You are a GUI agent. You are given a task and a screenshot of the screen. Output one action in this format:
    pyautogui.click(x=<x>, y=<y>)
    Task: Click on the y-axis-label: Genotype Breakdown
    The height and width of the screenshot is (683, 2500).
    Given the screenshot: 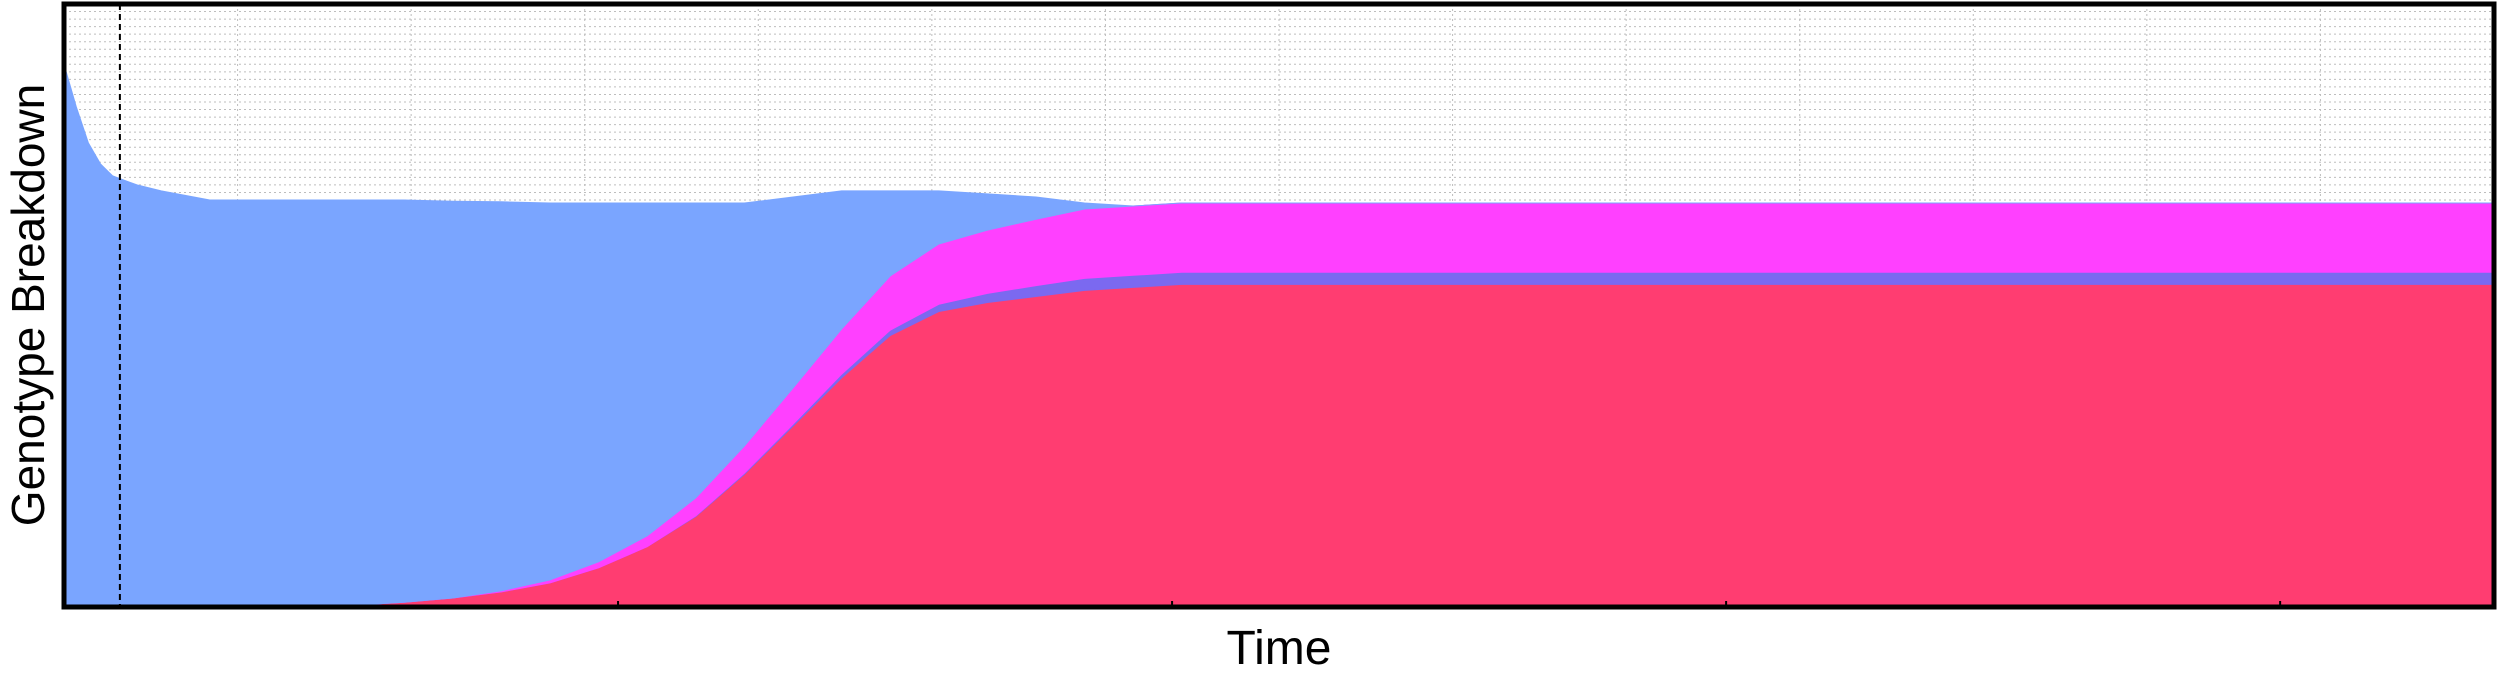 What is the action you would take?
    pyautogui.click(x=28, y=305)
    